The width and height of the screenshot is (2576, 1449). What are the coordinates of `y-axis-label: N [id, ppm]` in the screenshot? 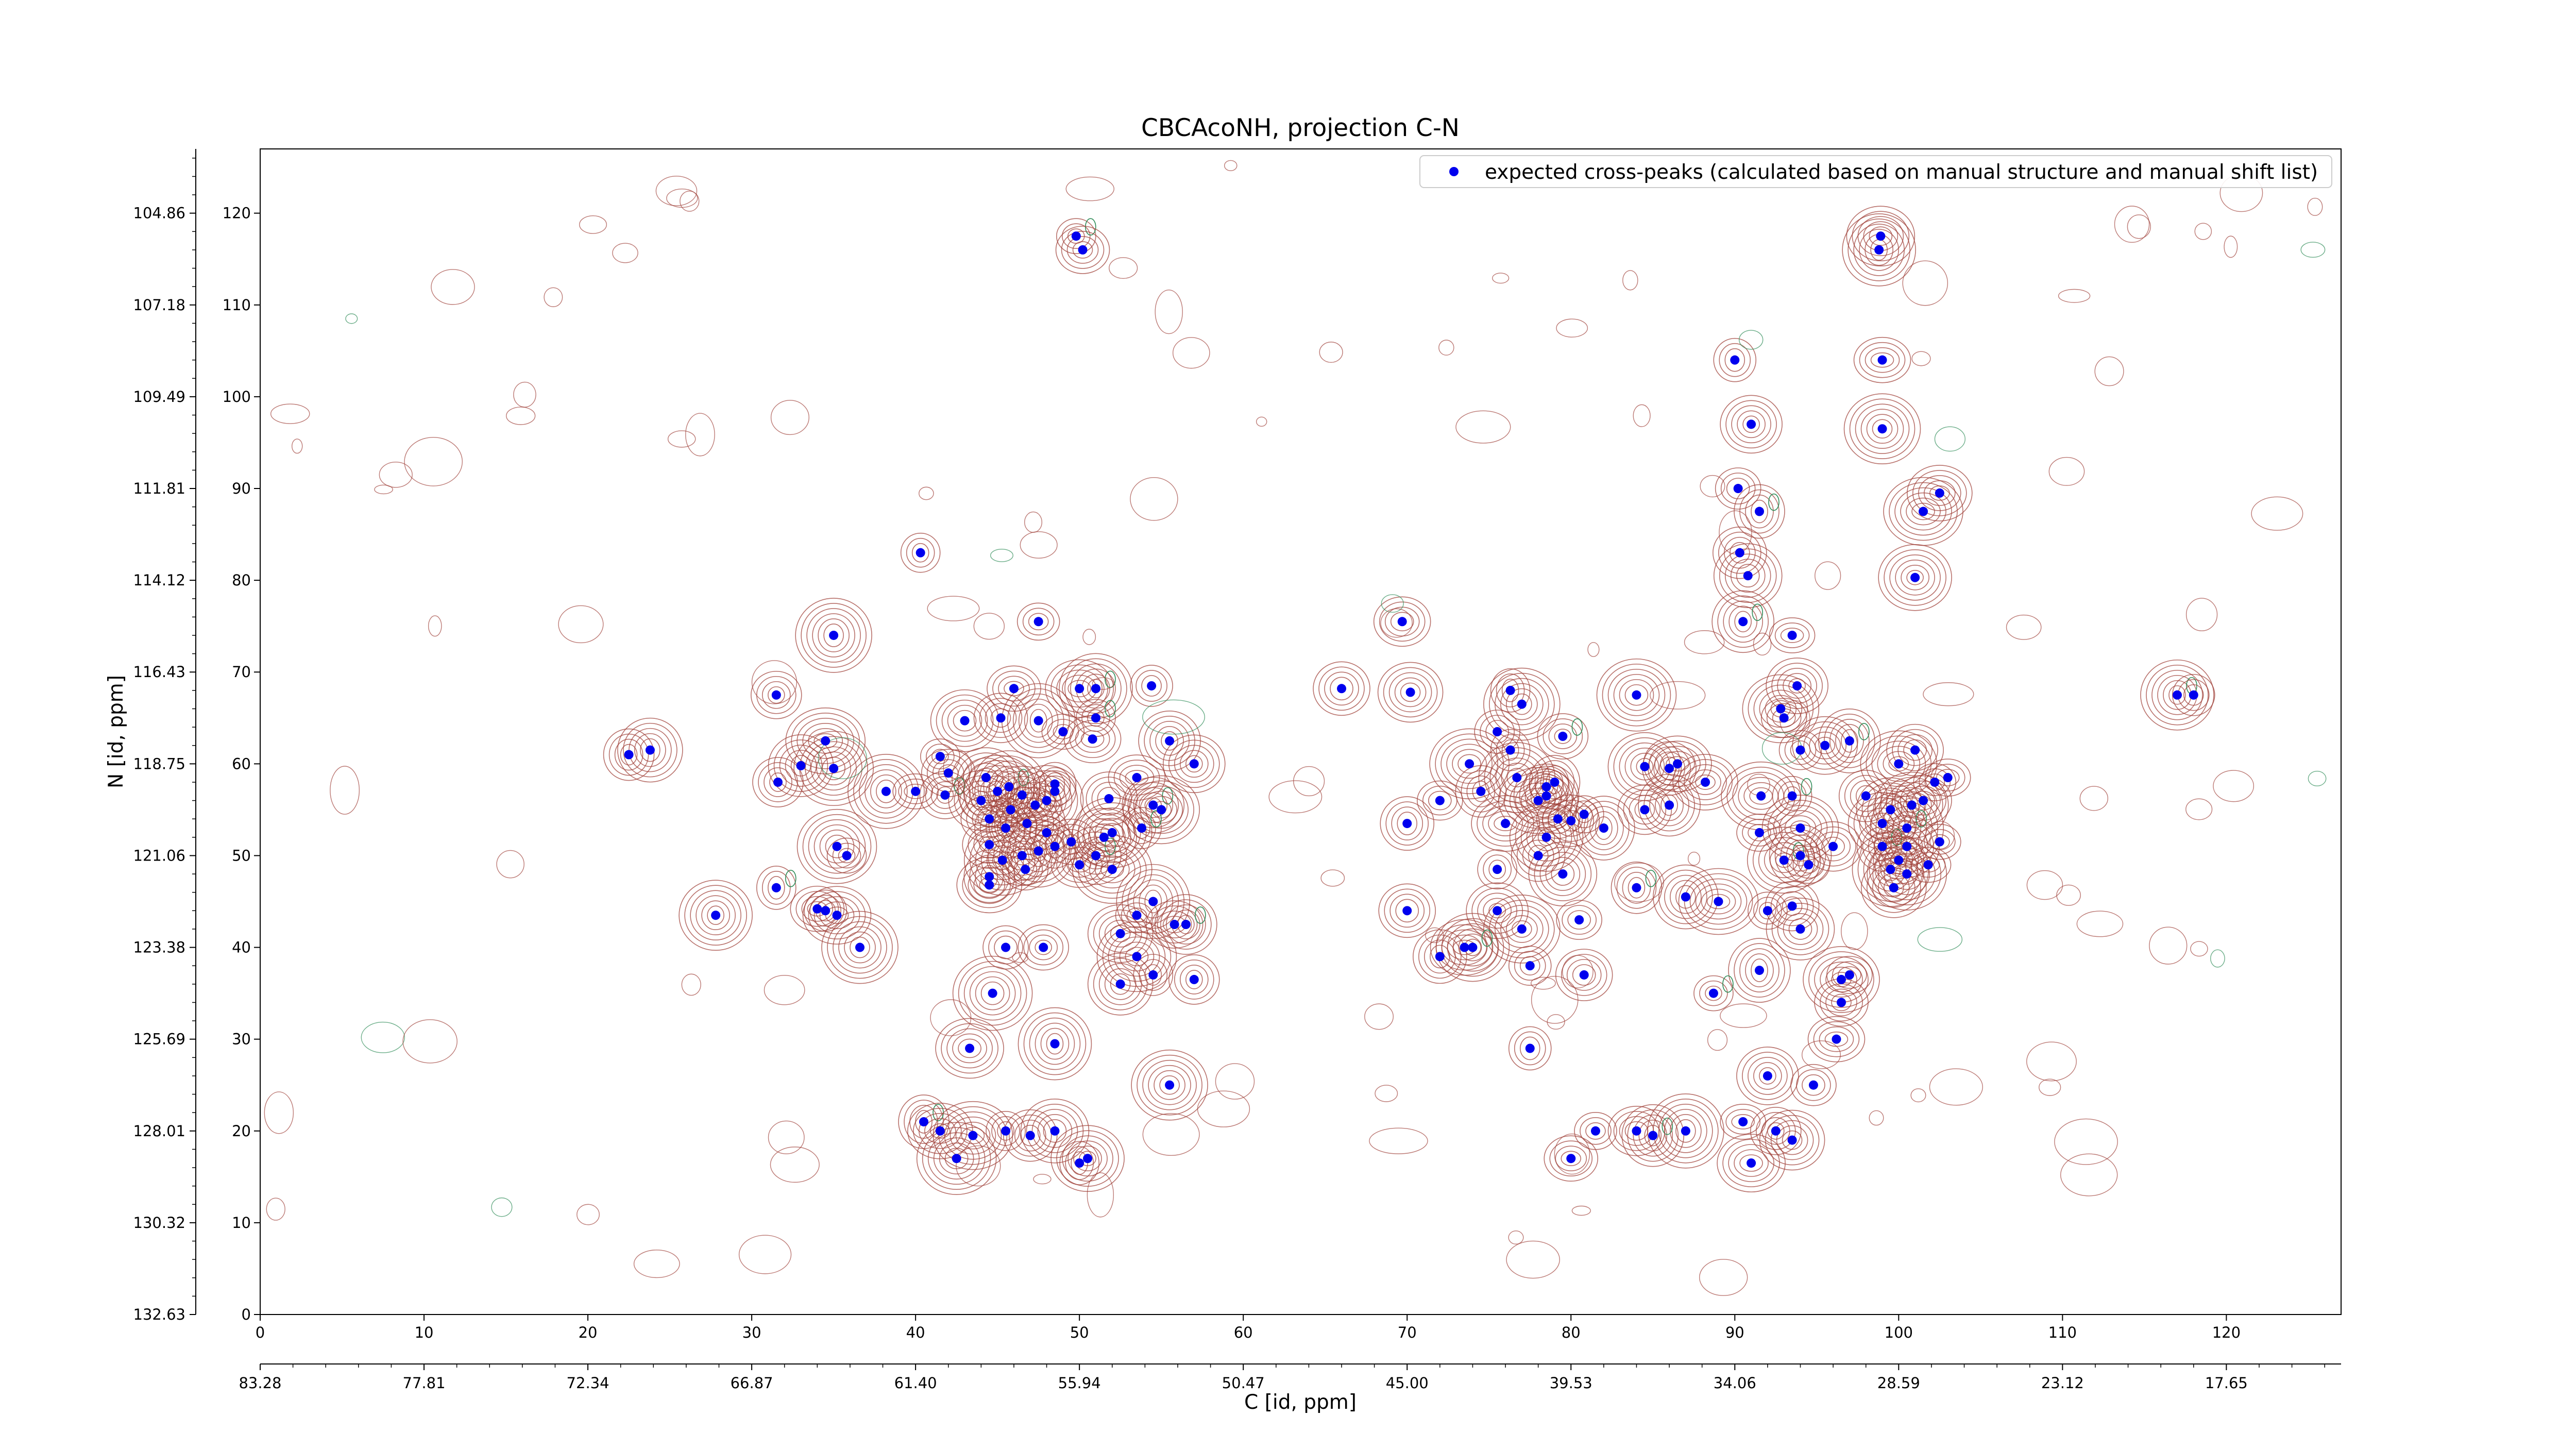 It's located at (116, 731).